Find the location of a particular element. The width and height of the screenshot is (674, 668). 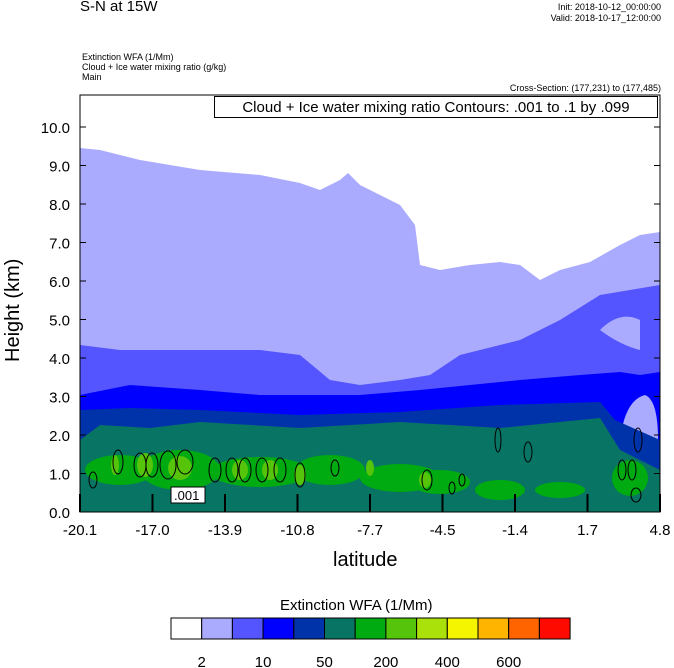

x-tick-label: 1.7 is located at coordinates (587, 530).